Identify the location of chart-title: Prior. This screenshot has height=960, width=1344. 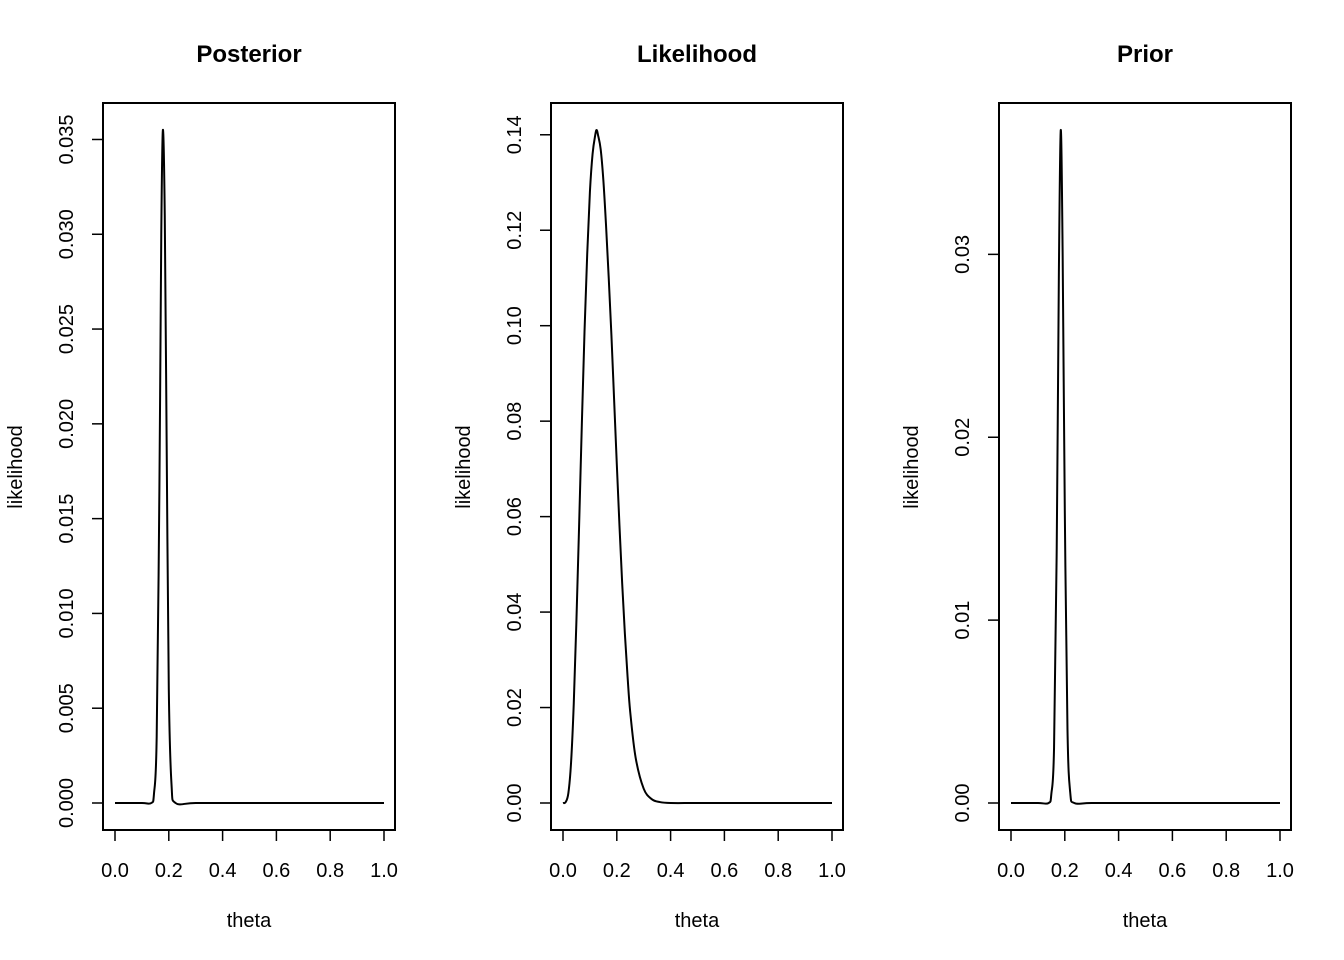
(1145, 54).